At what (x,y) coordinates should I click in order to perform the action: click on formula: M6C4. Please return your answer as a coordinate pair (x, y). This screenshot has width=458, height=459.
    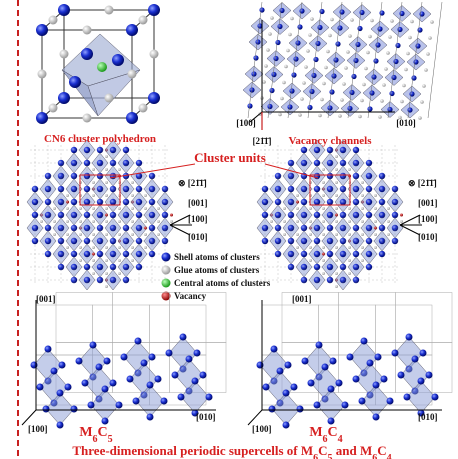
    Looking at the image, I should click on (325, 435).